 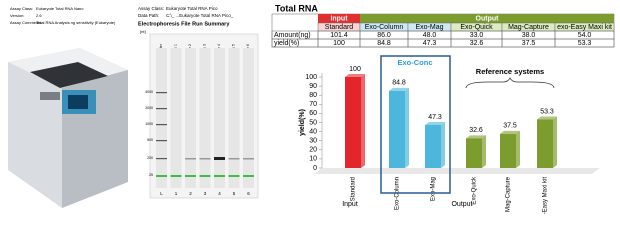 I want to click on cell-value: 100, so click(x=339, y=43).